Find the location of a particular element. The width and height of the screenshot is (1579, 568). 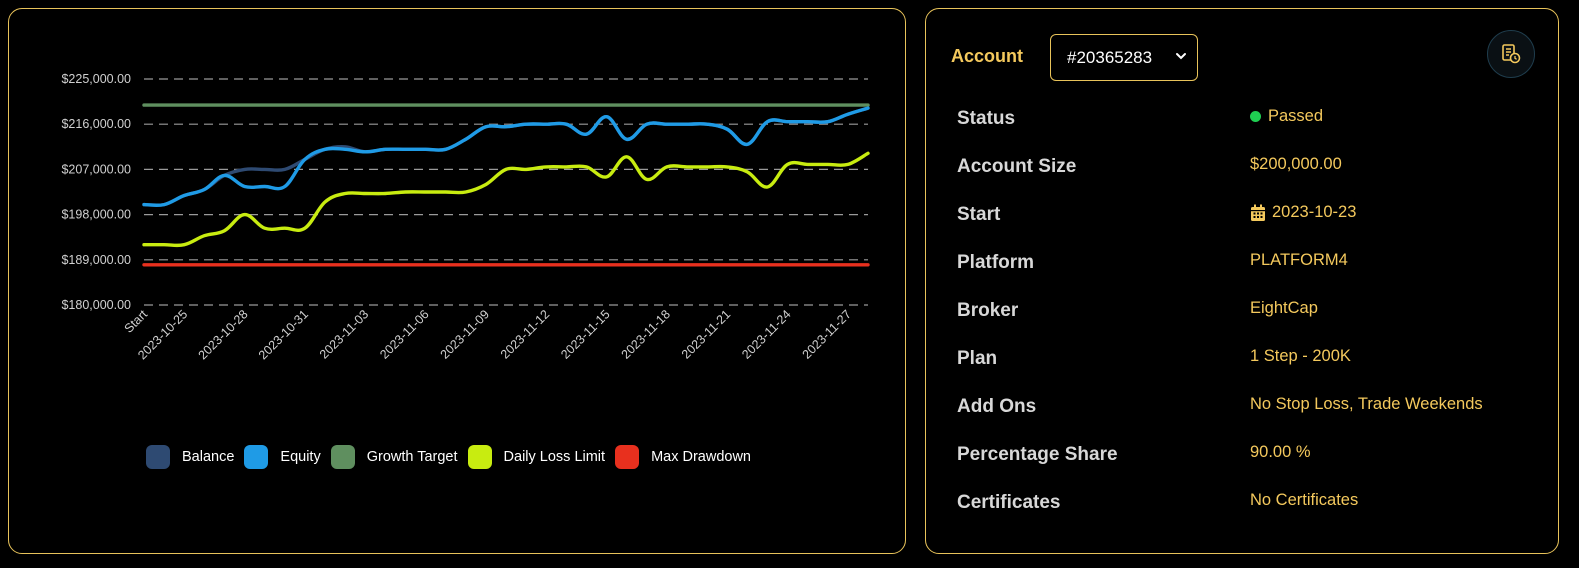

detail-value: EightCap is located at coordinates (1284, 308).